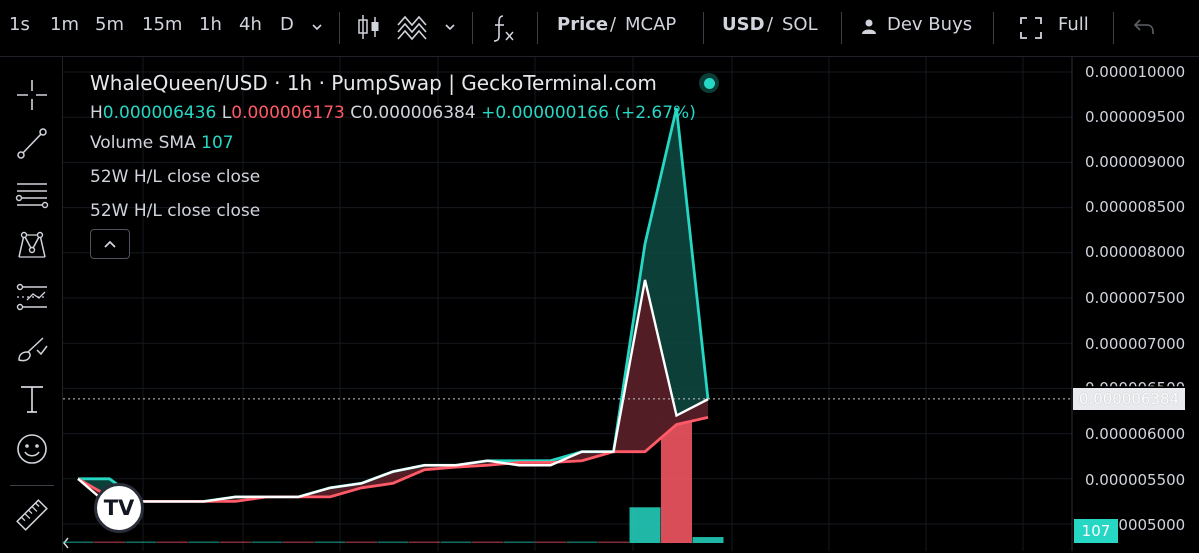 The image size is (1199, 553). Describe the element at coordinates (162, 24) in the screenshot. I see `interval-15m: 15m` at that location.